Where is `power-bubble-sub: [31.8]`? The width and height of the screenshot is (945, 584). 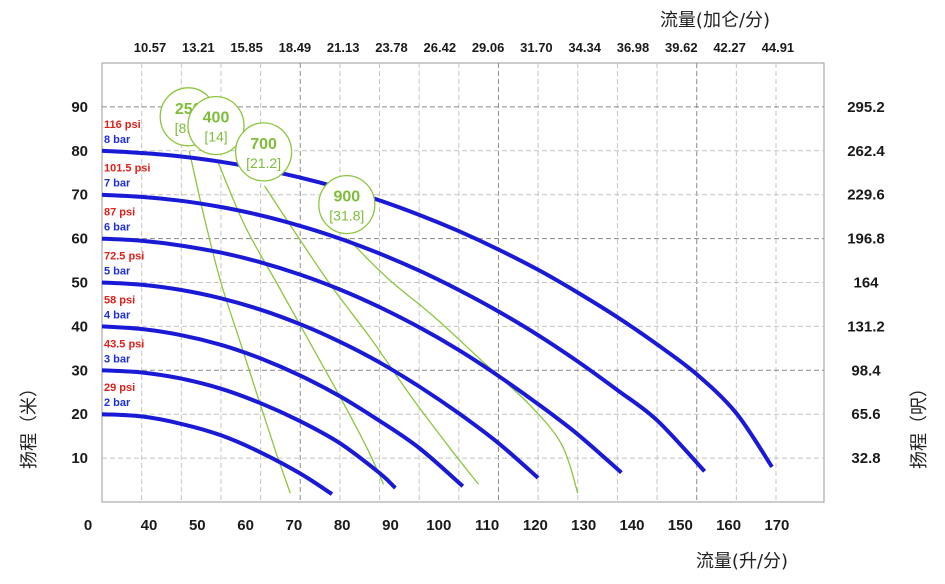
power-bubble-sub: [31.8] is located at coordinates (346, 216).